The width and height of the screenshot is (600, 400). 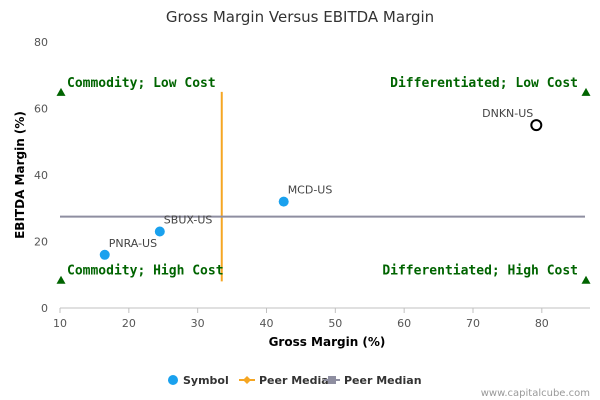 I want to click on x-tick-label: 50, so click(x=335, y=323).